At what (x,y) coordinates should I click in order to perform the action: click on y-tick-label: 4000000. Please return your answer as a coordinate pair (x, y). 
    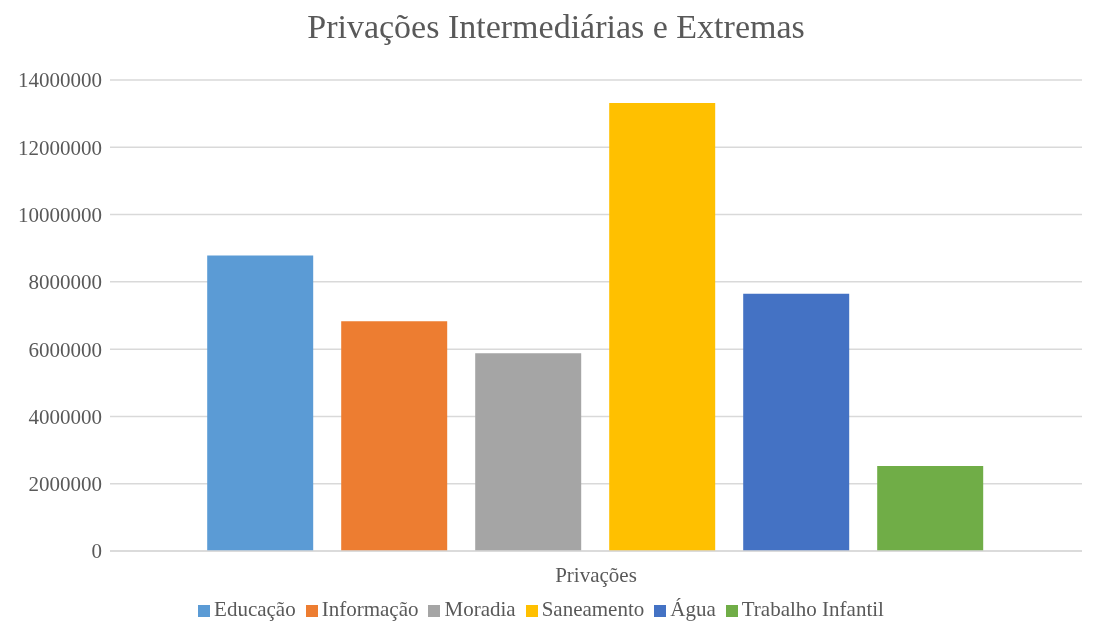
    Looking at the image, I should click on (65, 416).